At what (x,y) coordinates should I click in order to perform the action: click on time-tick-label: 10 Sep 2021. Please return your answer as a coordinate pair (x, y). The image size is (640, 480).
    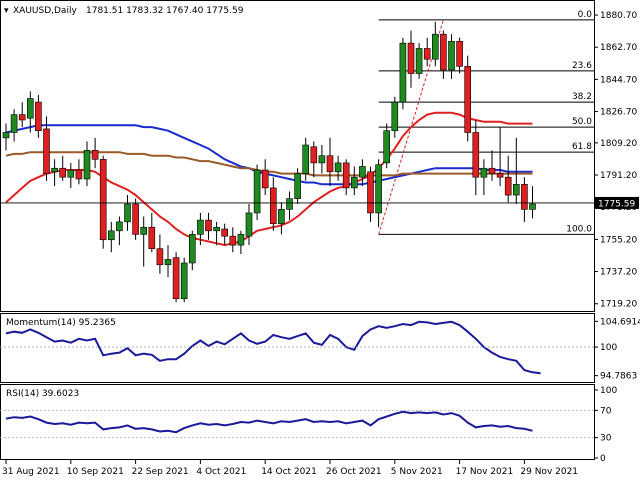
    Looking at the image, I should click on (95, 472).